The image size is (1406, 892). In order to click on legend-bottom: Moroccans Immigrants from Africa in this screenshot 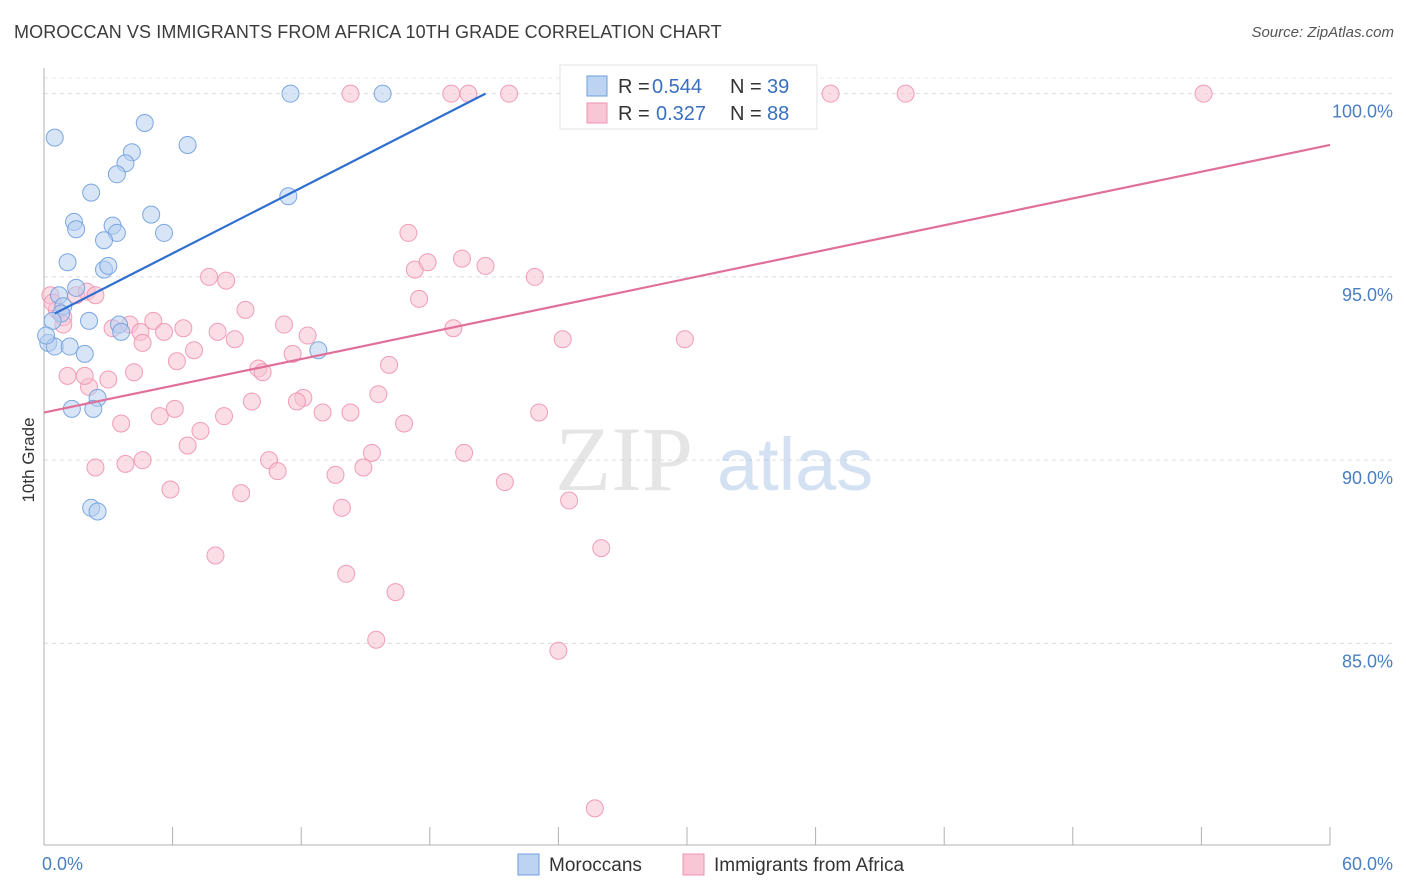, I will do `click(710, 864)`.